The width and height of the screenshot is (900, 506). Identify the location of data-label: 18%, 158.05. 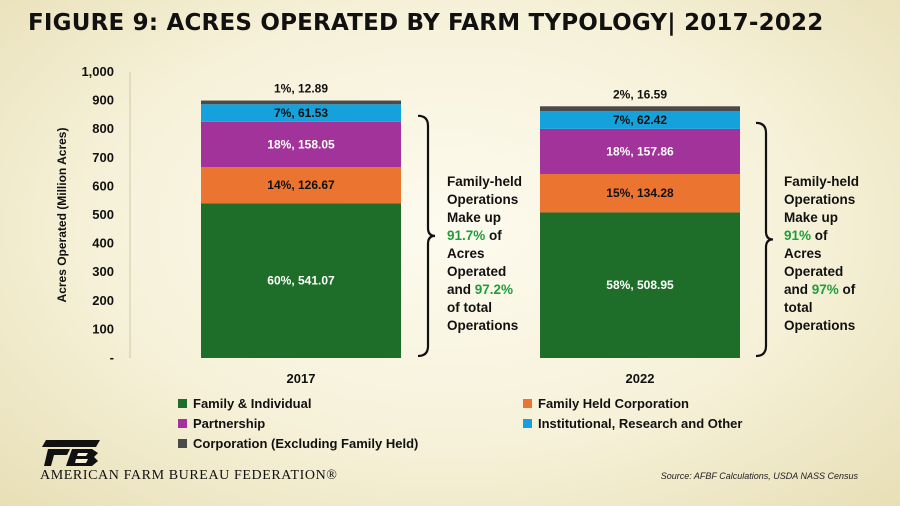
(301, 144).